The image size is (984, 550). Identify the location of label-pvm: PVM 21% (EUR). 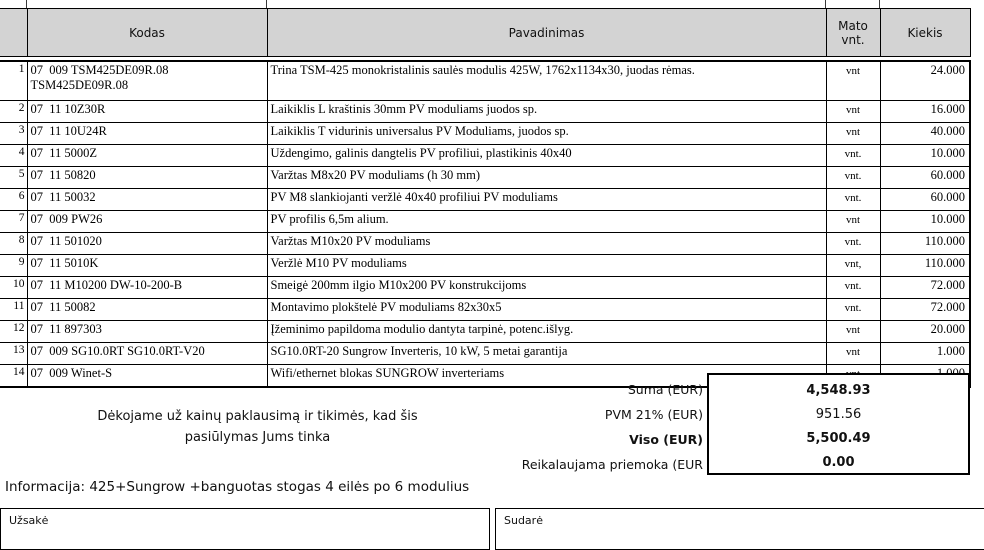
(653, 414).